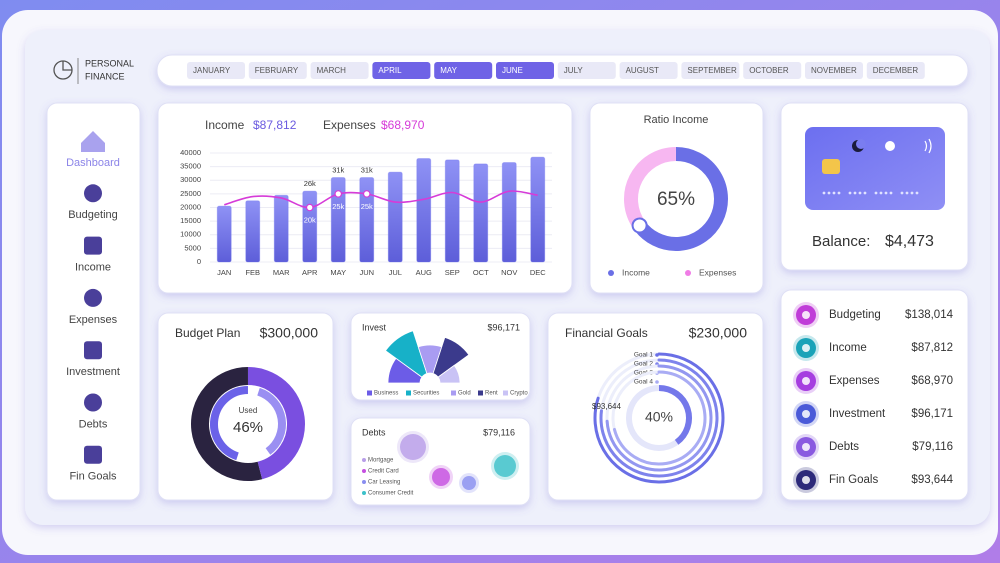  I want to click on nav-item: Fin Goals, so click(93, 464).